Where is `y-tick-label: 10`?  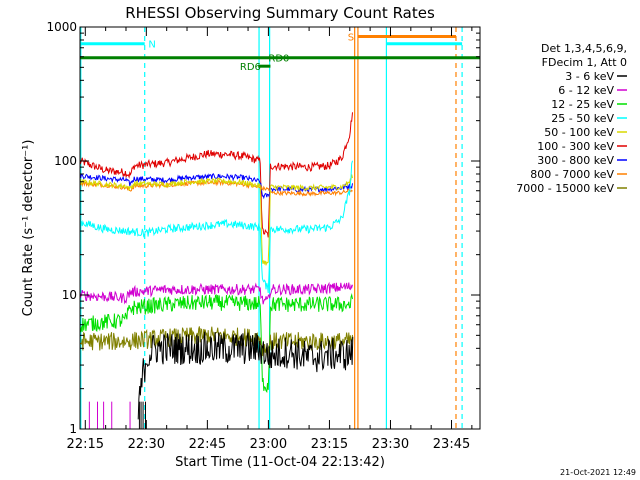 y-tick-label: 10 is located at coordinates (69, 295).